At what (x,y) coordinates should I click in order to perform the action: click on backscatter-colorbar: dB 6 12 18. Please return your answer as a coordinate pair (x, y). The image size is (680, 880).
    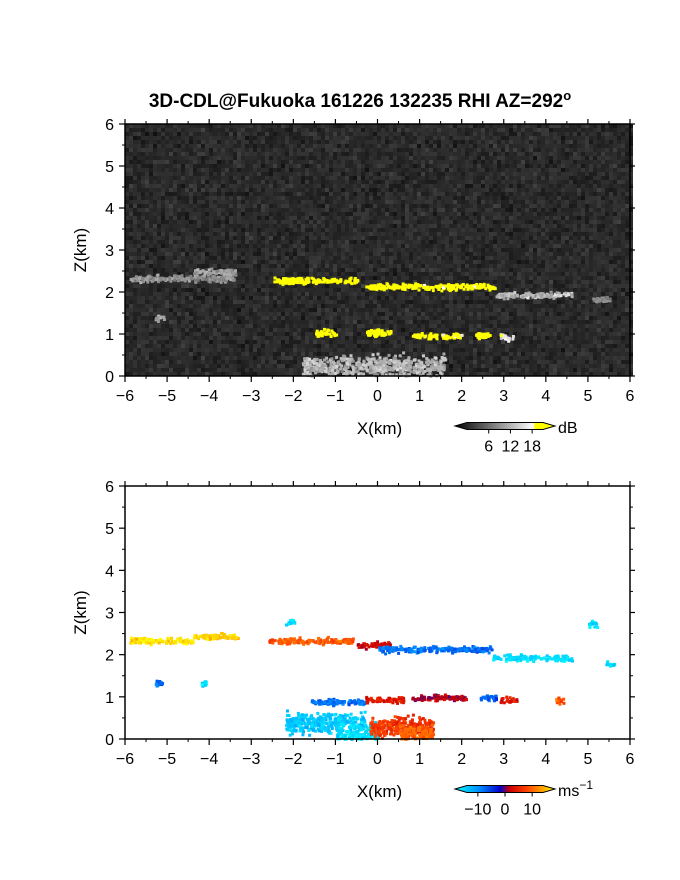
    Looking at the image, I should click on (515, 438).